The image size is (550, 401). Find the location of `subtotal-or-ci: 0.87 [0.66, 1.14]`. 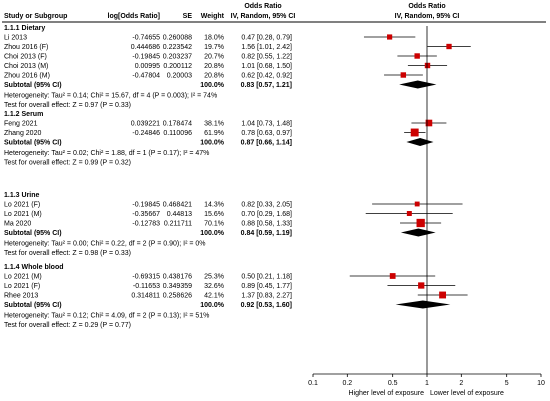

subtotal-or-ci: 0.87 [0.66, 1.14] is located at coordinates (266, 143).